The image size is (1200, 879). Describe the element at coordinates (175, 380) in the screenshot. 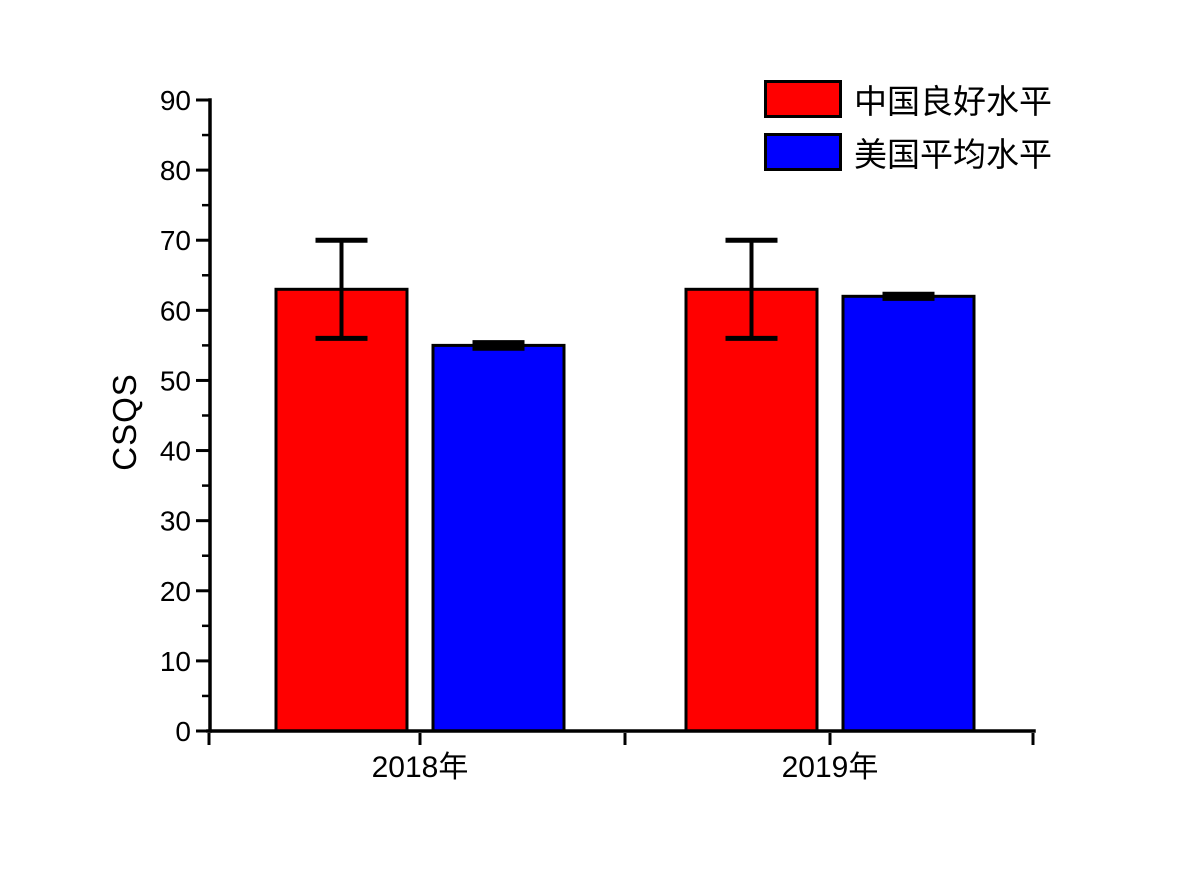

I see `y-tick-label-50: 50` at that location.